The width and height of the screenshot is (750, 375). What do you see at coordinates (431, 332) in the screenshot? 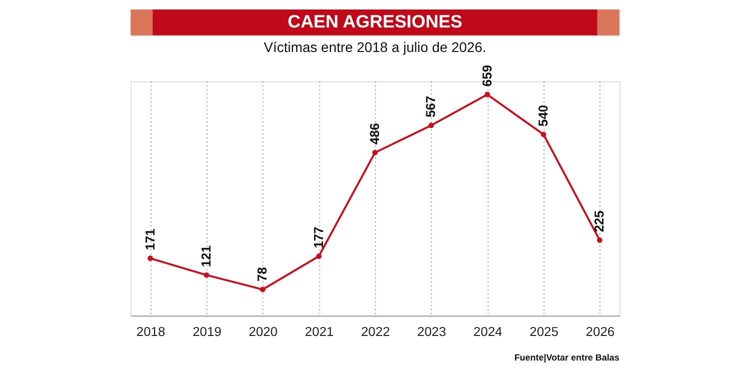
I see `x-tick-label: 2023` at bounding box center [431, 332].